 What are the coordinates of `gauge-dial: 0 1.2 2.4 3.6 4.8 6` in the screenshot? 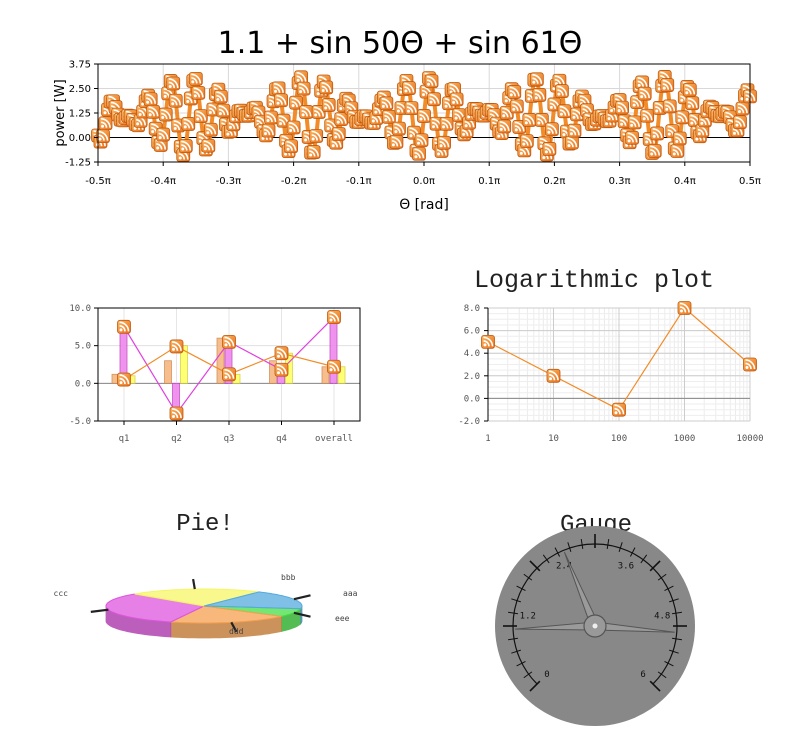 It's located at (595, 626).